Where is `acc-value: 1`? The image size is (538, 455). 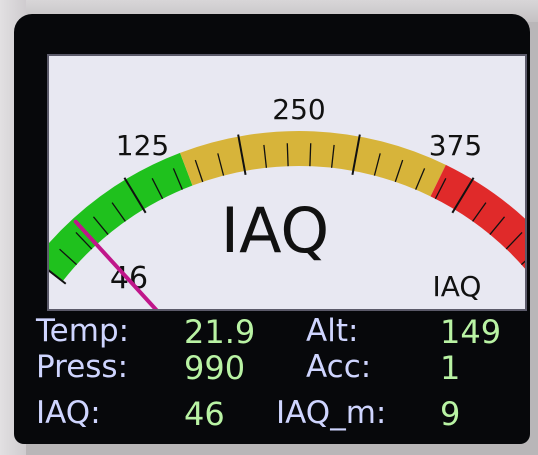
acc-value: 1 is located at coordinates (450, 368).